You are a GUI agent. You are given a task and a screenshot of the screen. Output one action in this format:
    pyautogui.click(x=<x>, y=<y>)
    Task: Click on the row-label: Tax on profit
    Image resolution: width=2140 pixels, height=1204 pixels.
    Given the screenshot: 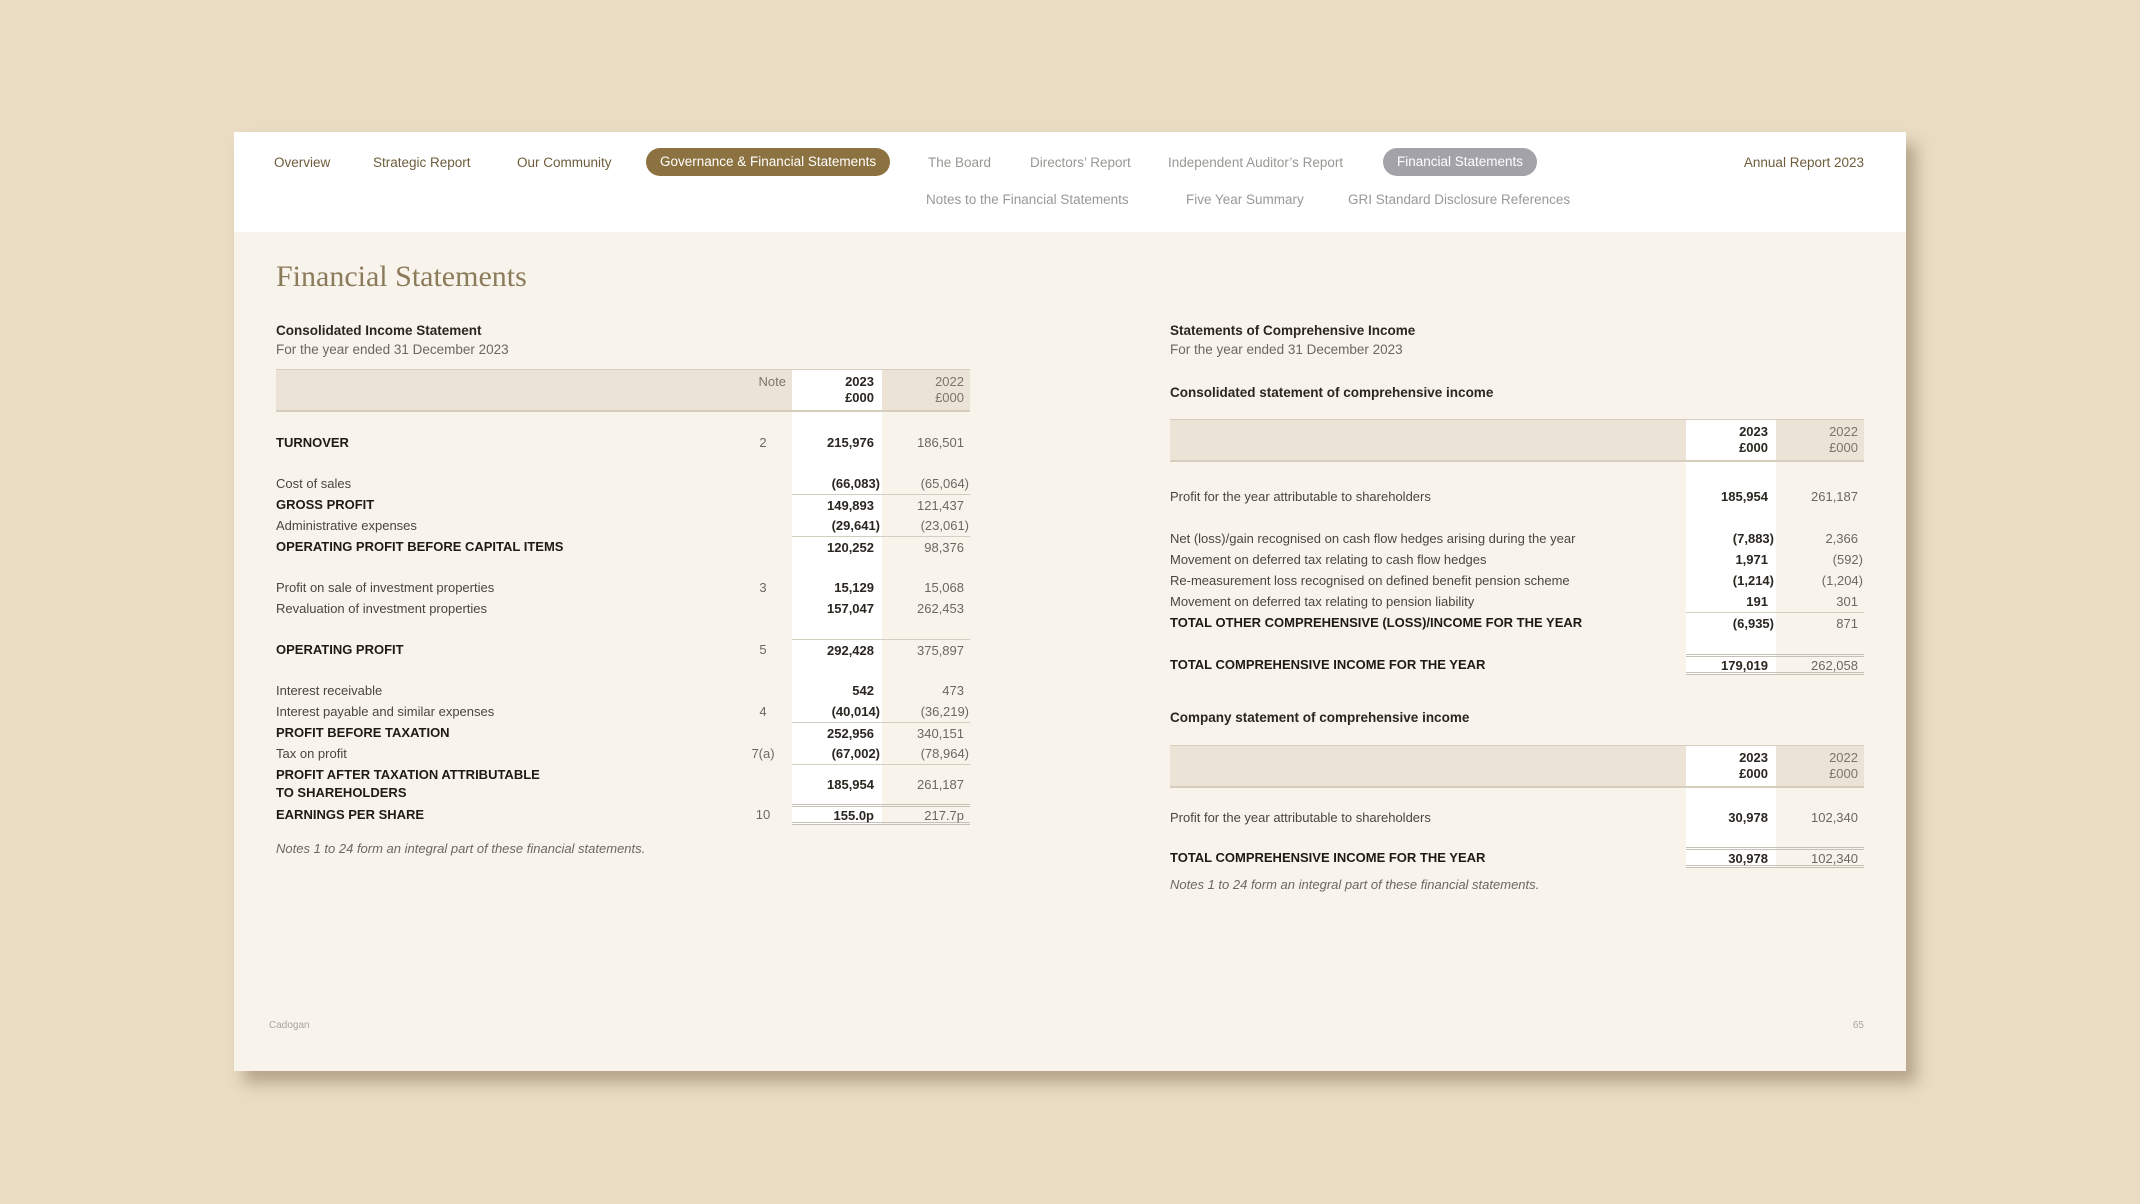 What is the action you would take?
    pyautogui.click(x=311, y=753)
    